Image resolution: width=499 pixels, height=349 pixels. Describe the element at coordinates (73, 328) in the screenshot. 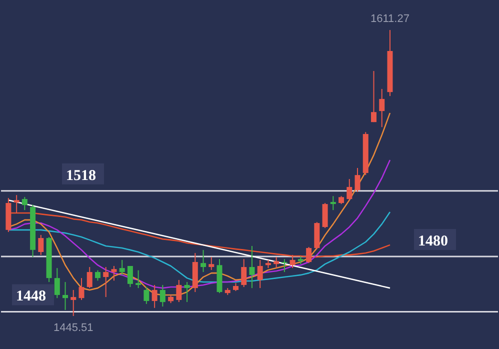

I see `annotation: 1445.51` at that location.